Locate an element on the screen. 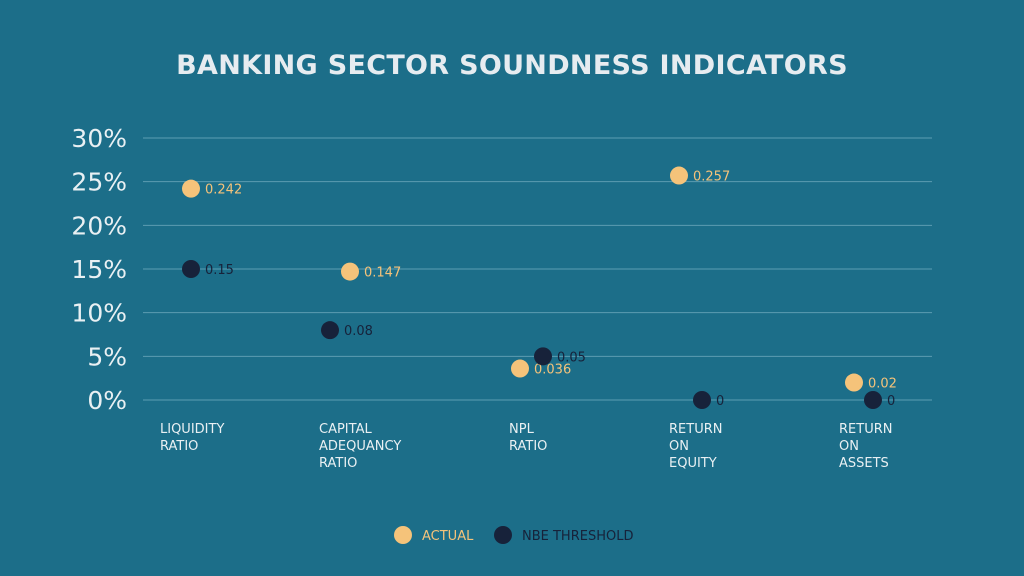  y-tick-label: 20% is located at coordinates (99, 225).